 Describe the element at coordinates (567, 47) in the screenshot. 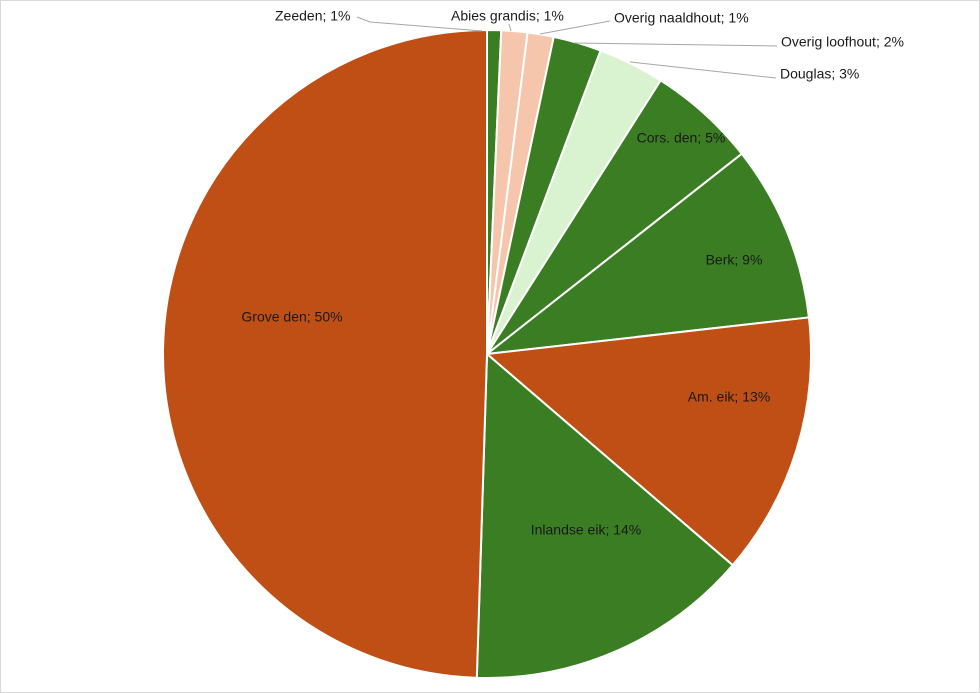

I see `leader-lines` at that location.